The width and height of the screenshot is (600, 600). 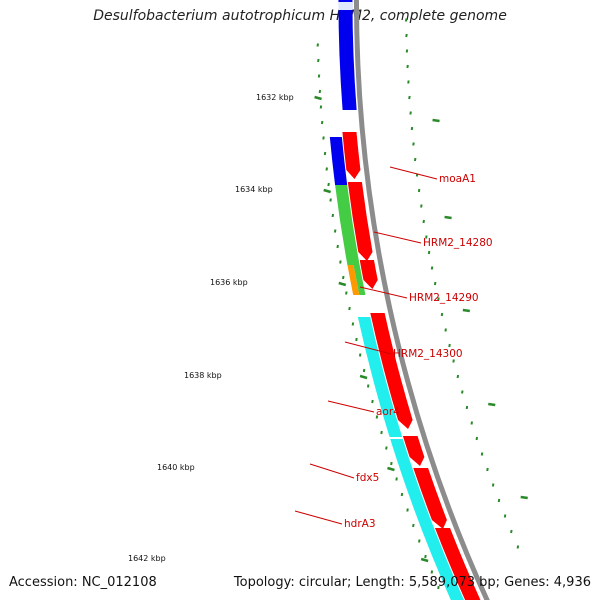 I want to click on tick-label-1632: 1632 kbp, so click(x=275, y=97).